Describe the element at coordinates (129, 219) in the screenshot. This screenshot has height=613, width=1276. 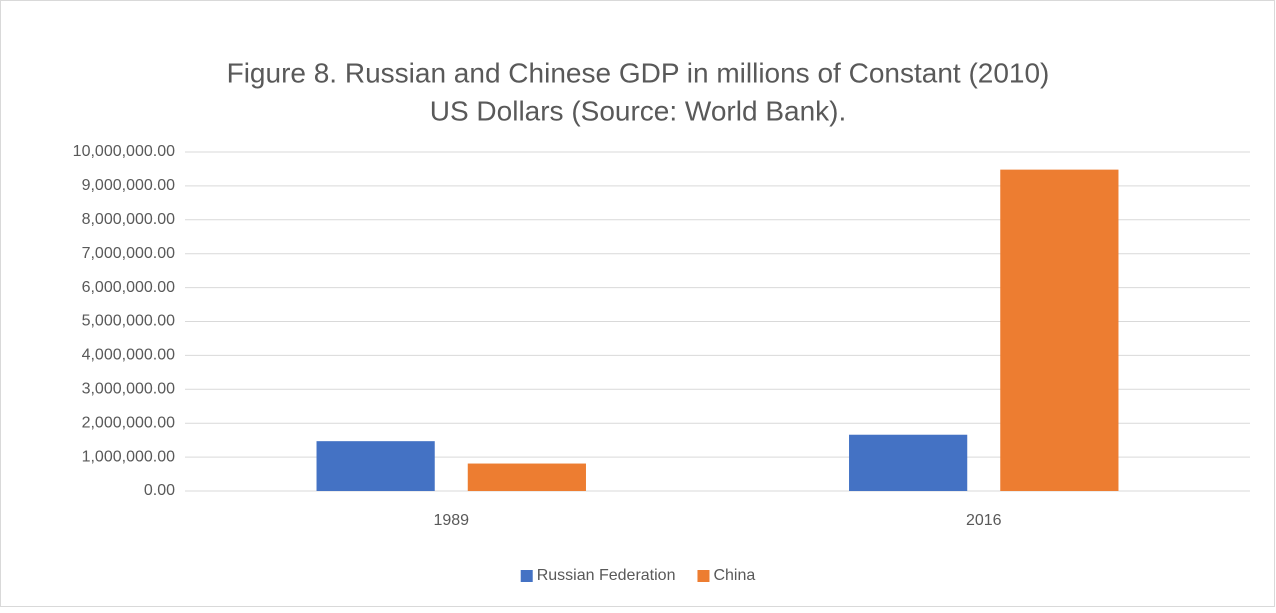
I see `y-tick-label: 8,000,000.00` at that location.